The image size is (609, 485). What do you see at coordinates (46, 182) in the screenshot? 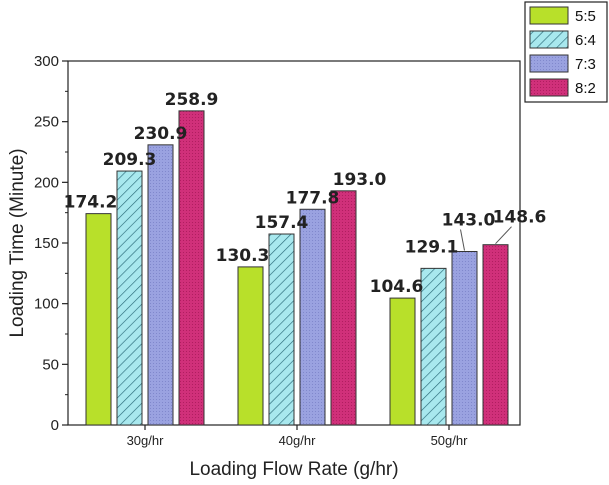
I see `y-tick-label: 200` at bounding box center [46, 182].